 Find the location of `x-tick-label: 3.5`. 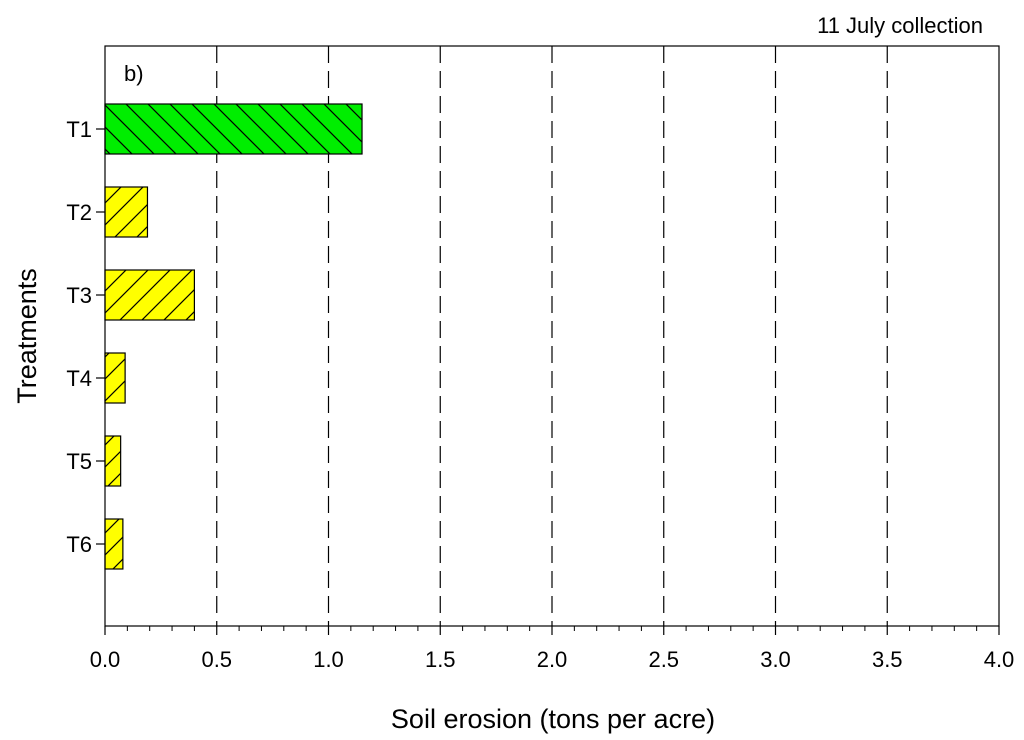

x-tick-label: 3.5 is located at coordinates (887, 659).